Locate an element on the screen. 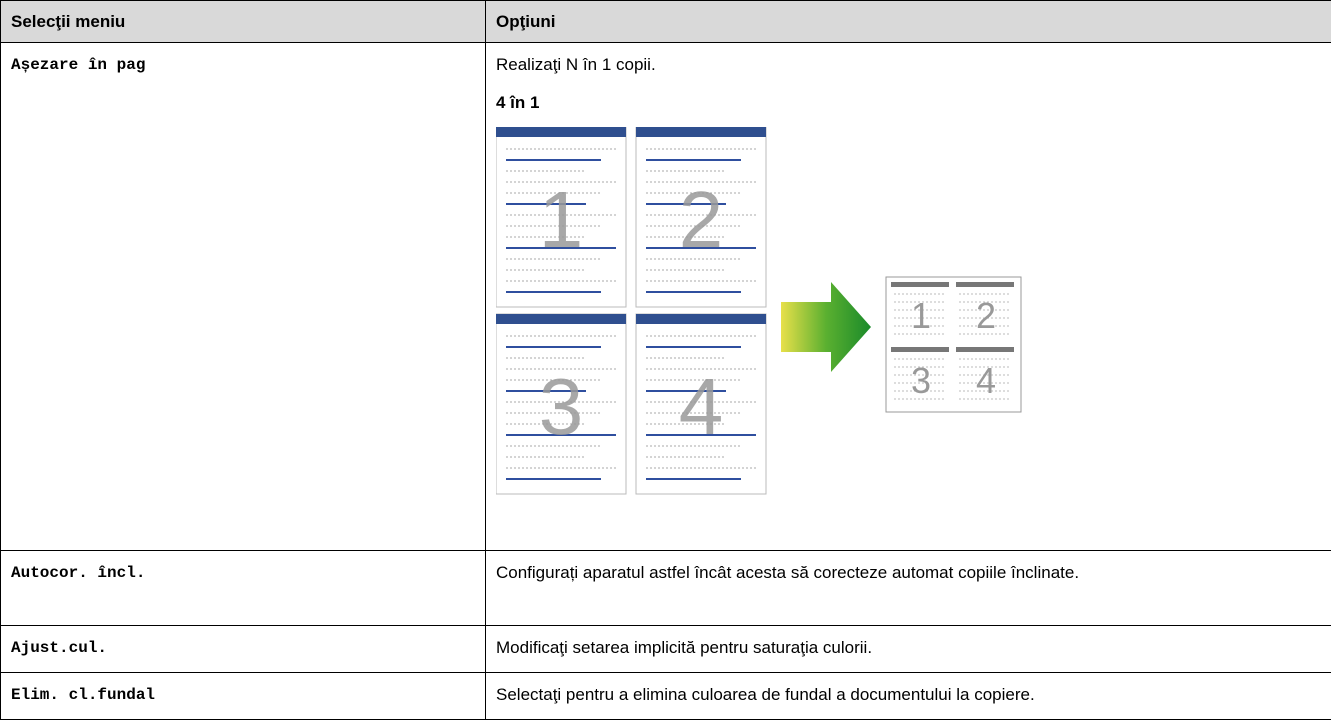 This screenshot has height=720, width=1331. page-number: 4 is located at coordinates (701, 406).